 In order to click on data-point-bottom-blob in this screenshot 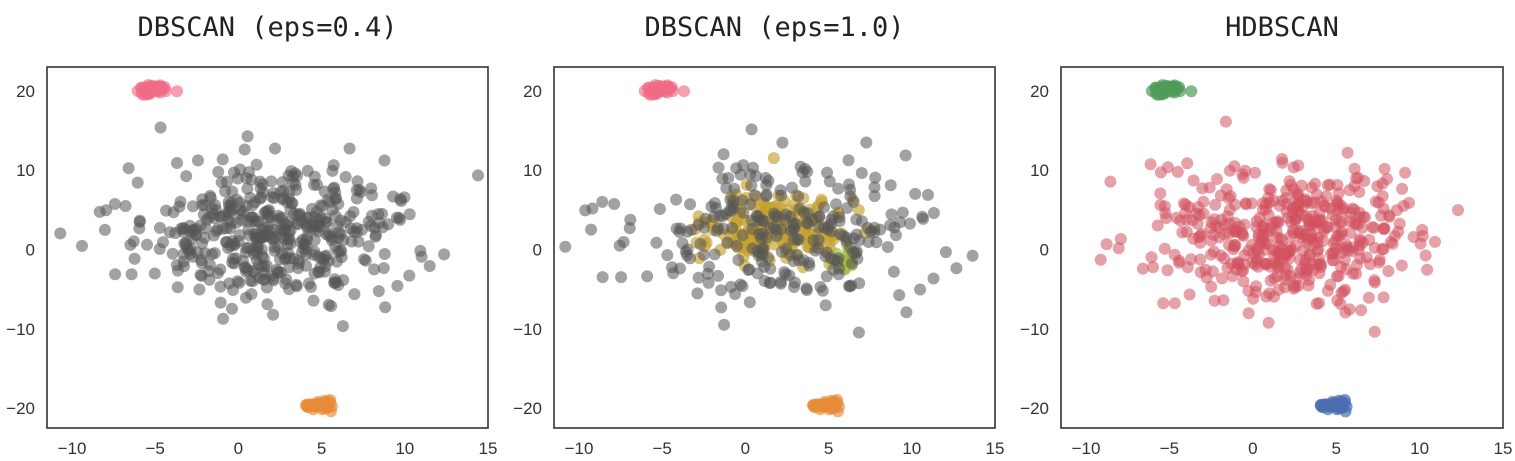, I will do `click(327, 401)`.